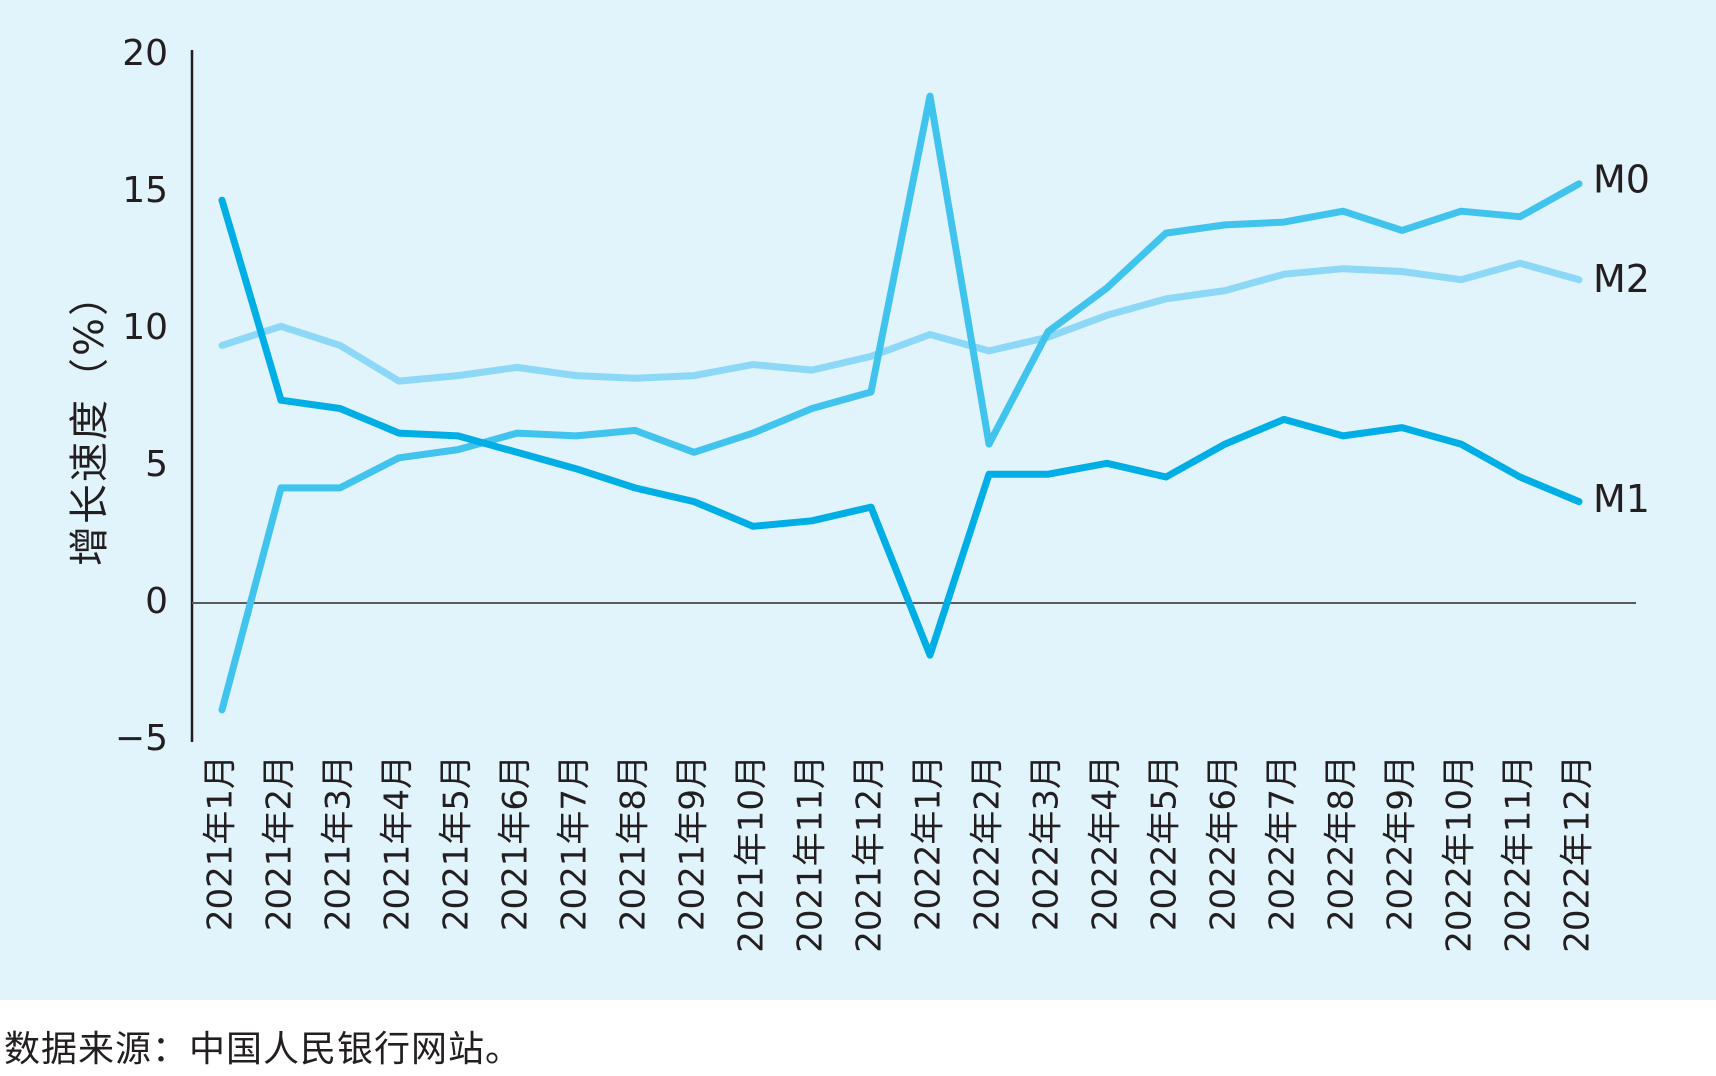  What do you see at coordinates (752, 854) in the screenshot?
I see `x-tick-label: 2021年10月` at bounding box center [752, 854].